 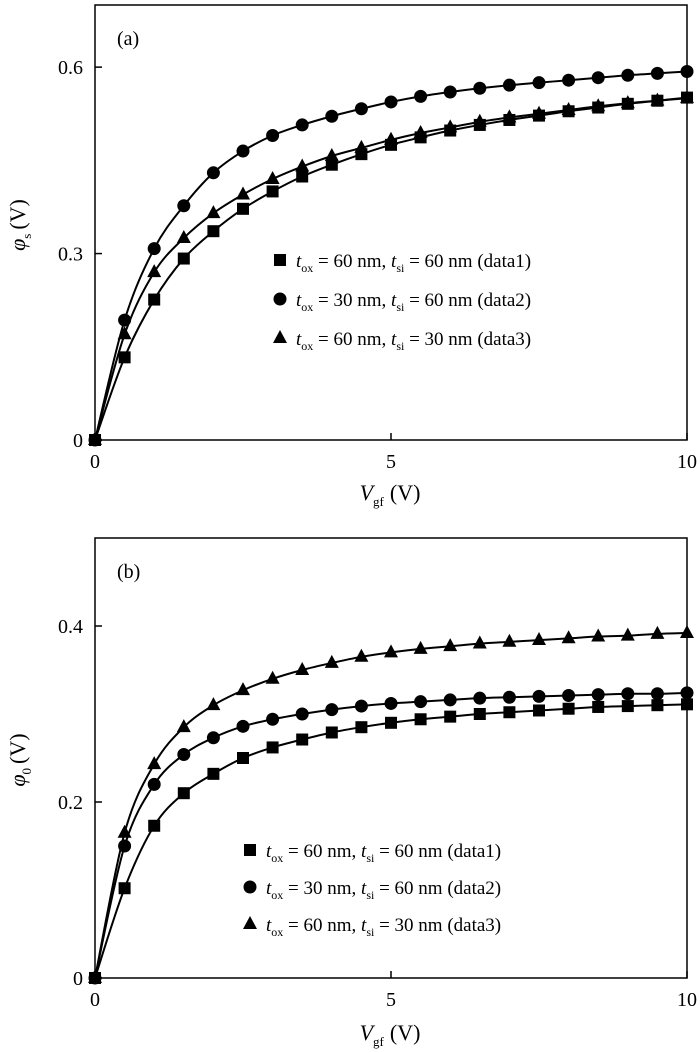 I want to click on y-axis-label: φ0(V), so click(x=19, y=759).